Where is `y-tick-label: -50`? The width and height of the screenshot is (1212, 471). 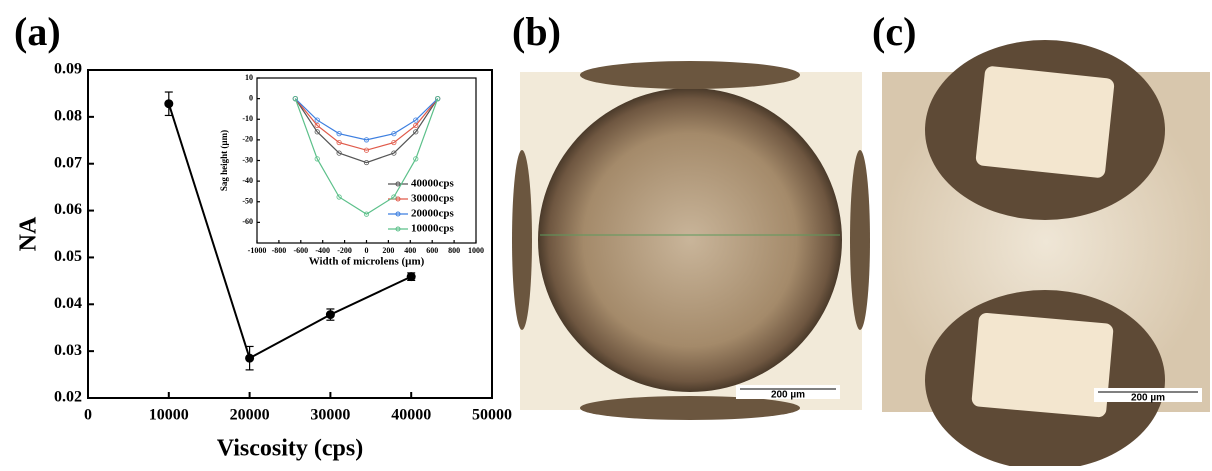 y-tick-label: -50 is located at coordinates (247, 201).